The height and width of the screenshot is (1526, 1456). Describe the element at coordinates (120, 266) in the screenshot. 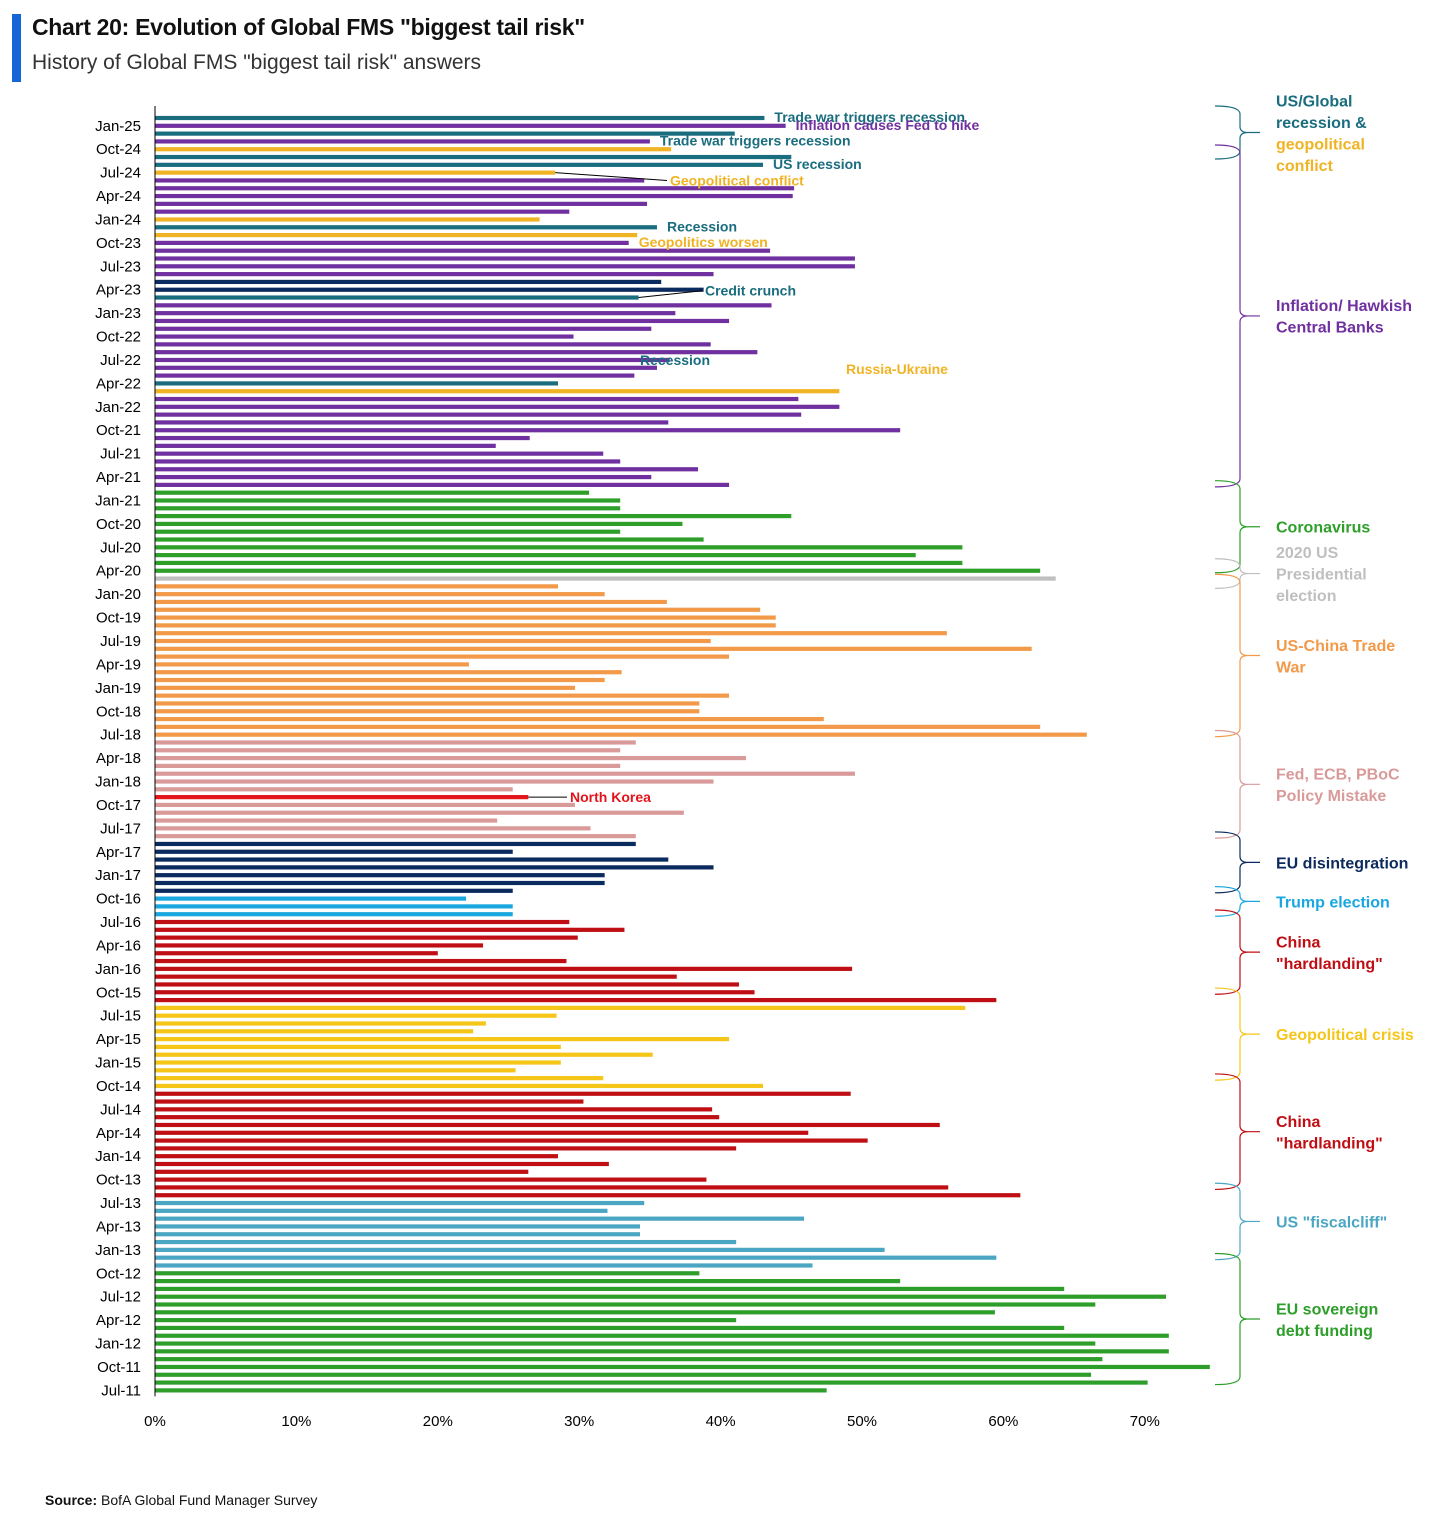

I see `y-tick-label: Jul-23` at that location.